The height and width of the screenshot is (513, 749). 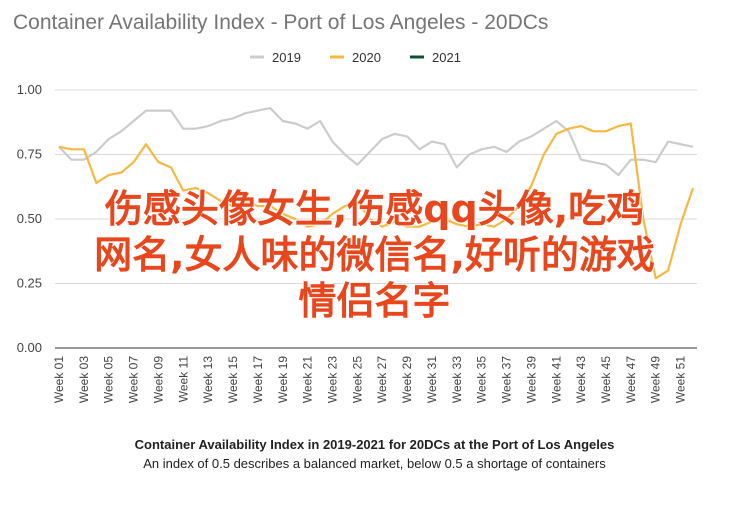 What do you see at coordinates (376, 141) in the screenshot?
I see `series-line-2019` at bounding box center [376, 141].